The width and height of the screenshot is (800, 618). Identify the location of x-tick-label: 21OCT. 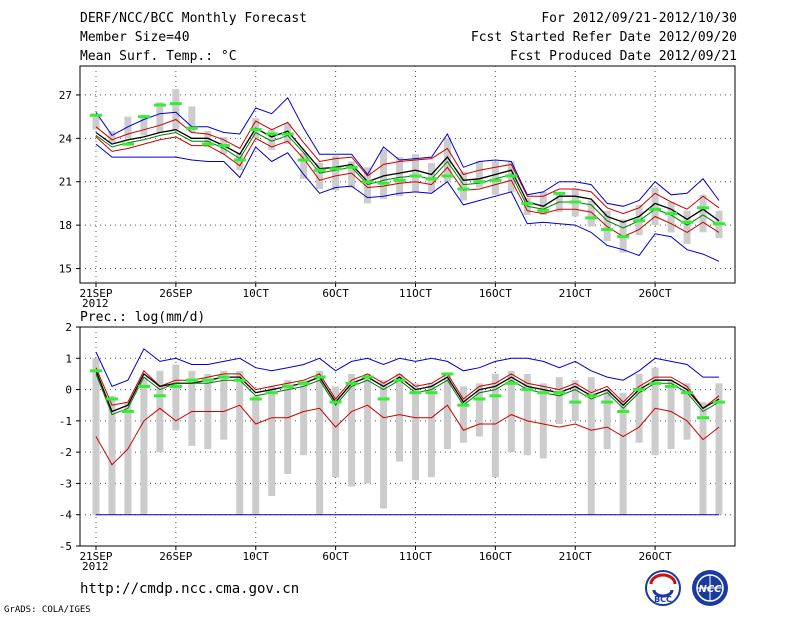
(575, 556).